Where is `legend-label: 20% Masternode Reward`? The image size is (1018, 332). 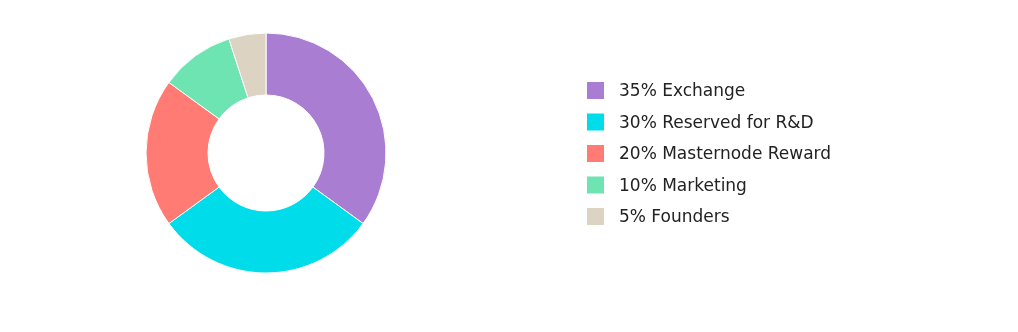 legend-label: 20% Masternode Reward is located at coordinates (725, 153).